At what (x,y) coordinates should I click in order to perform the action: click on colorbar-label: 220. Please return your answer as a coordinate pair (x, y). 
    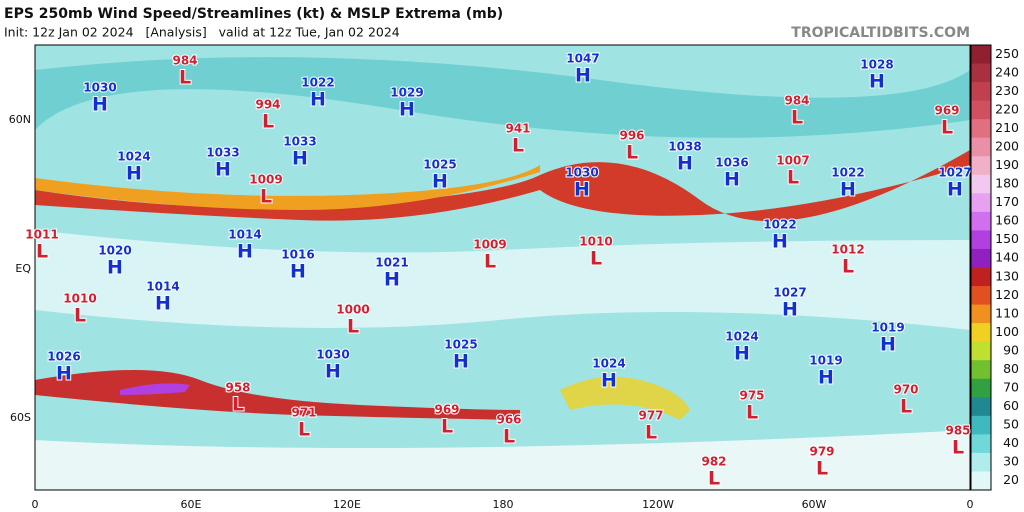
    Looking at the image, I should click on (1007, 108).